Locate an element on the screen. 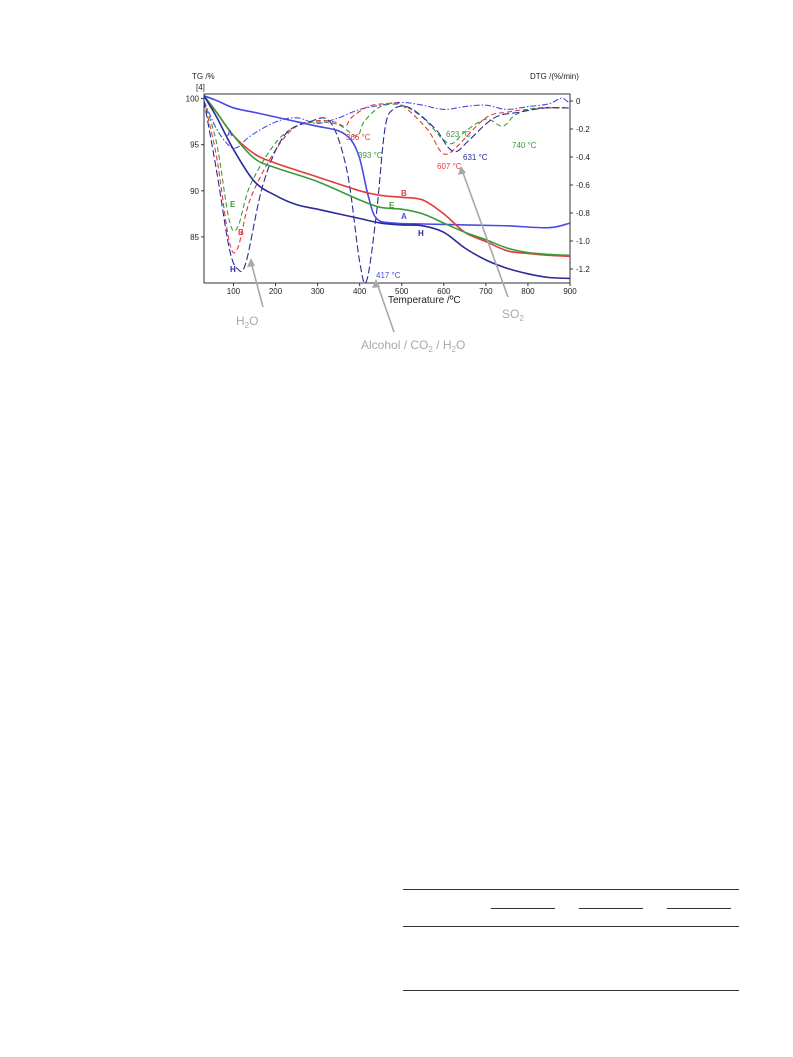  peak-label-740: 740 °C is located at coordinates (524, 145).